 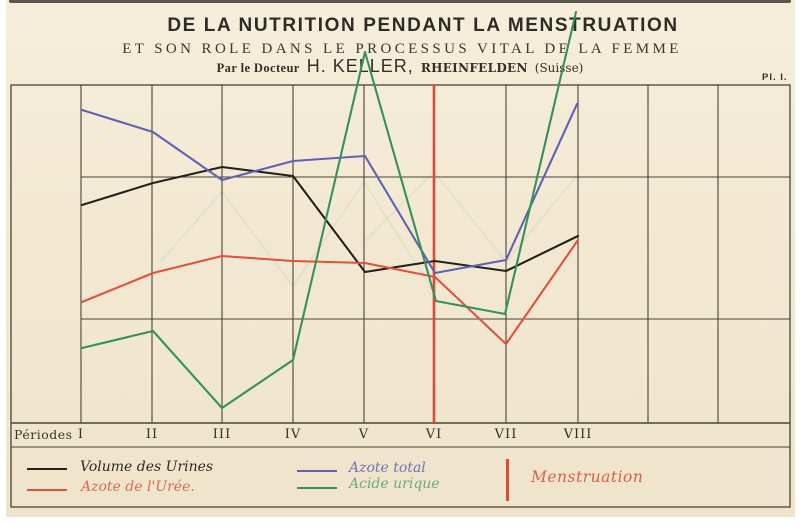 What do you see at coordinates (775, 77) in the screenshot?
I see `plate-number-label: Pl. I.` at bounding box center [775, 77].